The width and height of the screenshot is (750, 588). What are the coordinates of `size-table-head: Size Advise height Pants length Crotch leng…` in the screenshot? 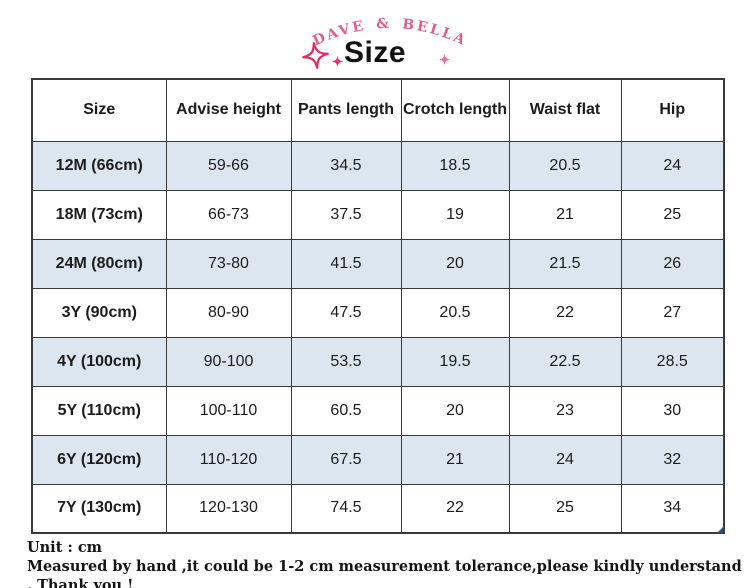 It's located at (378, 110).